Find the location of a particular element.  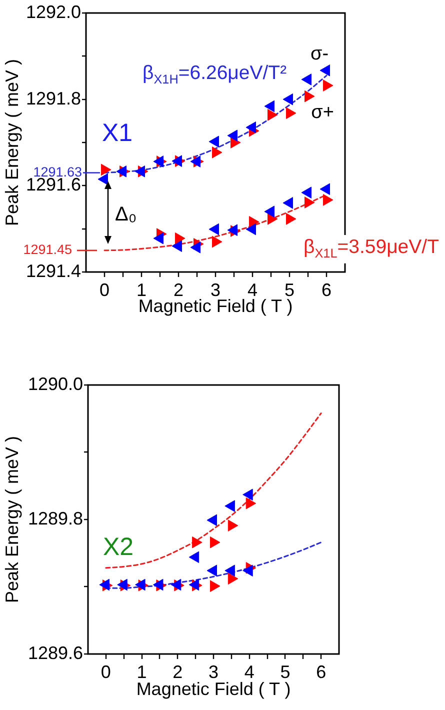

y-tick-label: 1289.8 is located at coordinates (55, 518).